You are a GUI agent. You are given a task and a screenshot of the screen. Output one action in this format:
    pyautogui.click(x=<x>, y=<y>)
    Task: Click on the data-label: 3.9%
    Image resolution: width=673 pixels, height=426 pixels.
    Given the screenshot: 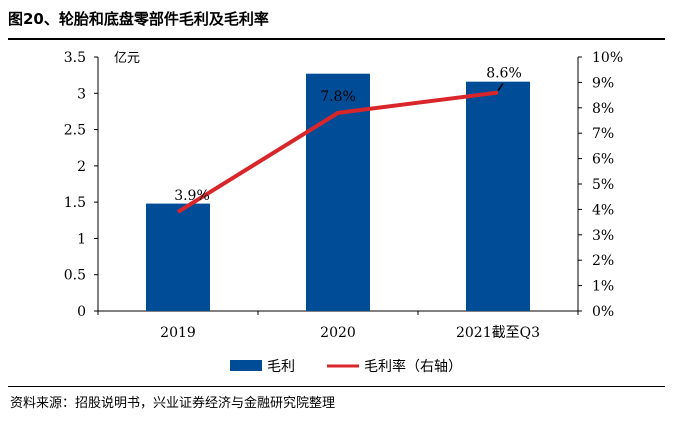 What is the action you would take?
    pyautogui.click(x=192, y=196)
    